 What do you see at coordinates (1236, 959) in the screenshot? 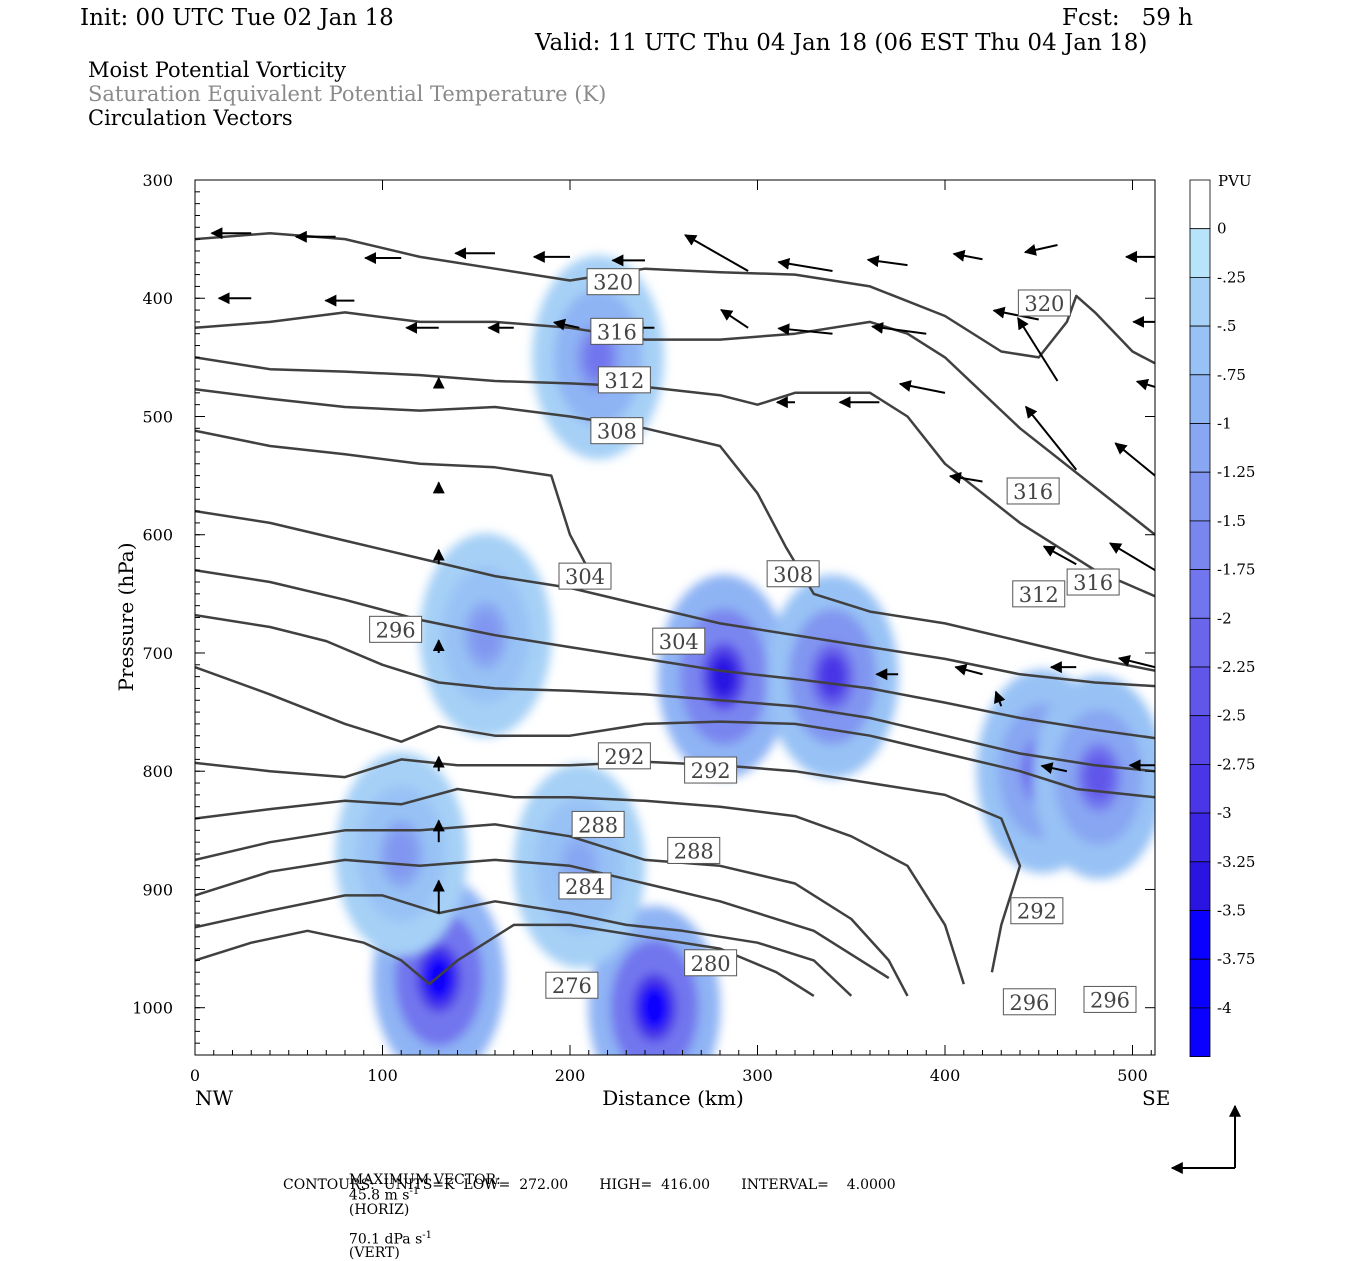
I see `colorbar-level-label: -3.75` at bounding box center [1236, 959].